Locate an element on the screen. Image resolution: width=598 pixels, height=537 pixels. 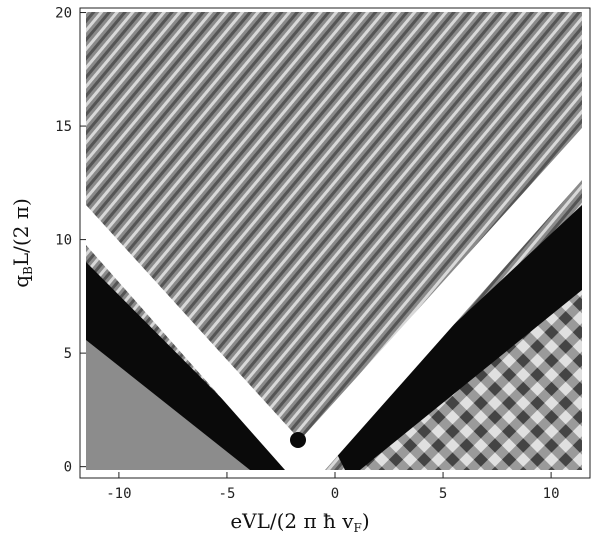
label-part: ) is located at coordinates (366, 521).